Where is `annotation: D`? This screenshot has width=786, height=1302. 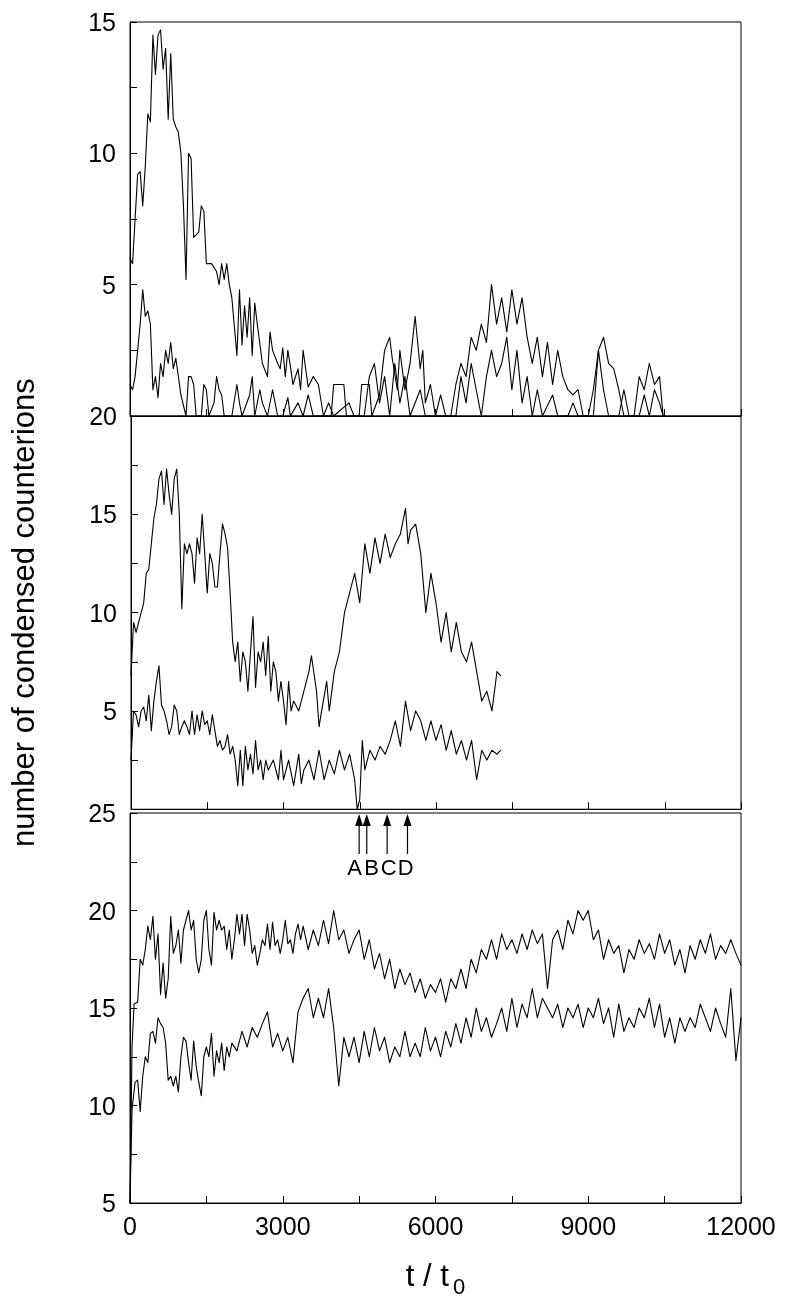
annotation: D is located at coordinates (405, 868).